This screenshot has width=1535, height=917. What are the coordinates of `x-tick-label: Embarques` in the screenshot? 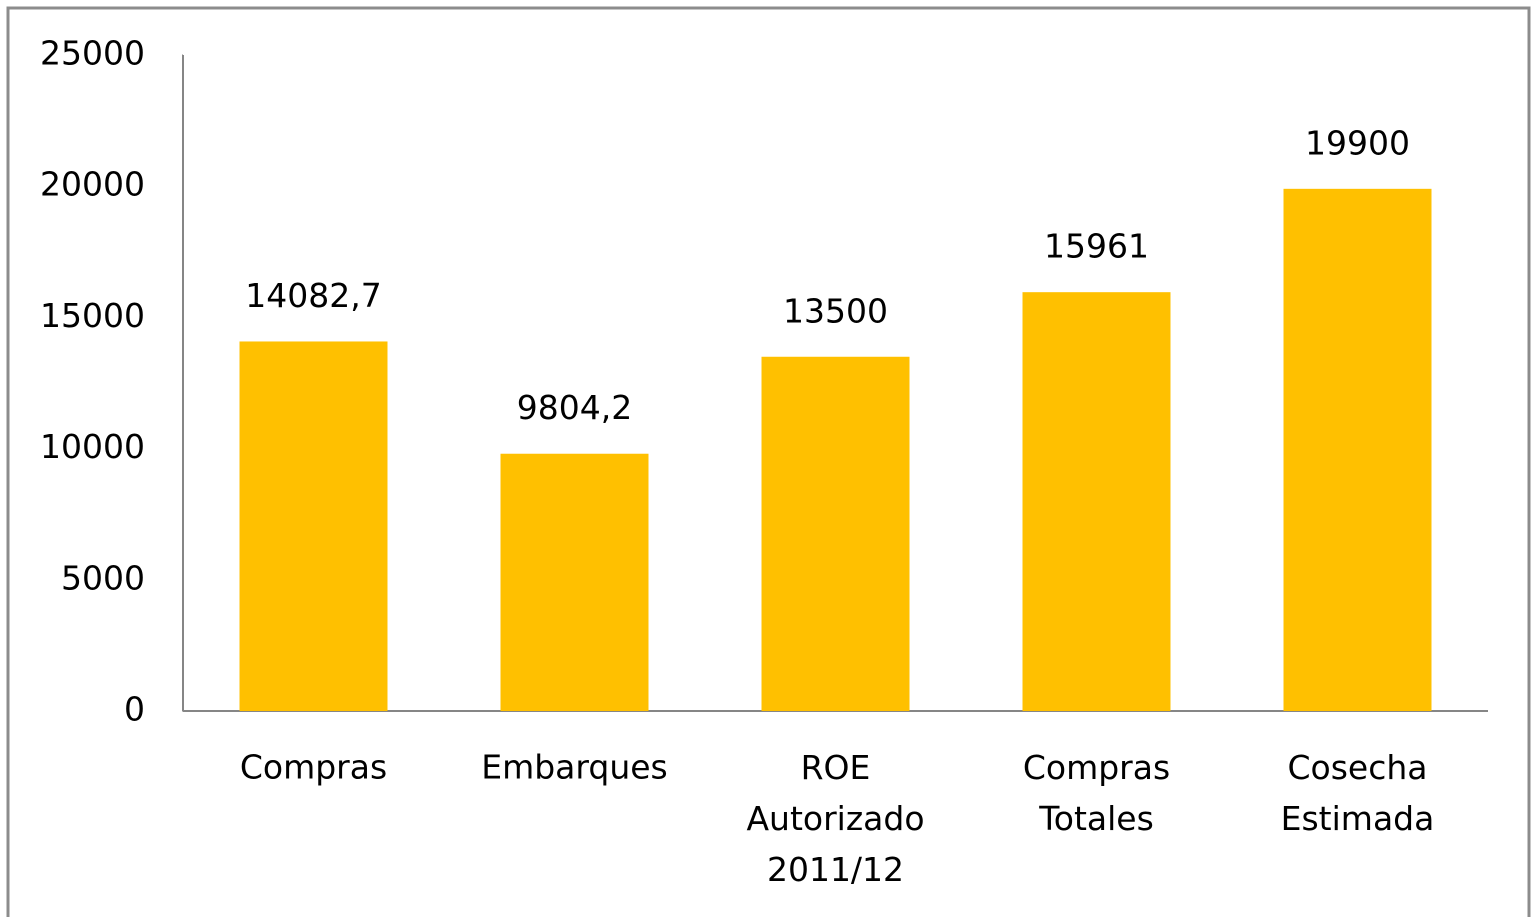 It's located at (574, 767).